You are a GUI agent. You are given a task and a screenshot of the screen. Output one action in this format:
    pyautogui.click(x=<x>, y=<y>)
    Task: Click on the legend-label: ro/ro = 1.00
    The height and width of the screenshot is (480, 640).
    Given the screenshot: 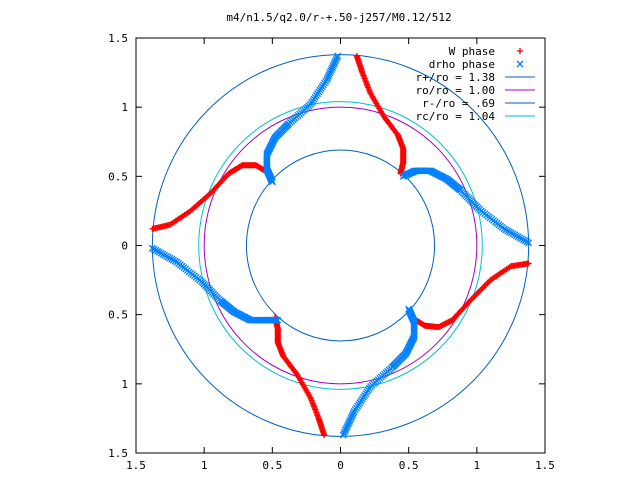 What is the action you would take?
    pyautogui.click(x=455, y=90)
    